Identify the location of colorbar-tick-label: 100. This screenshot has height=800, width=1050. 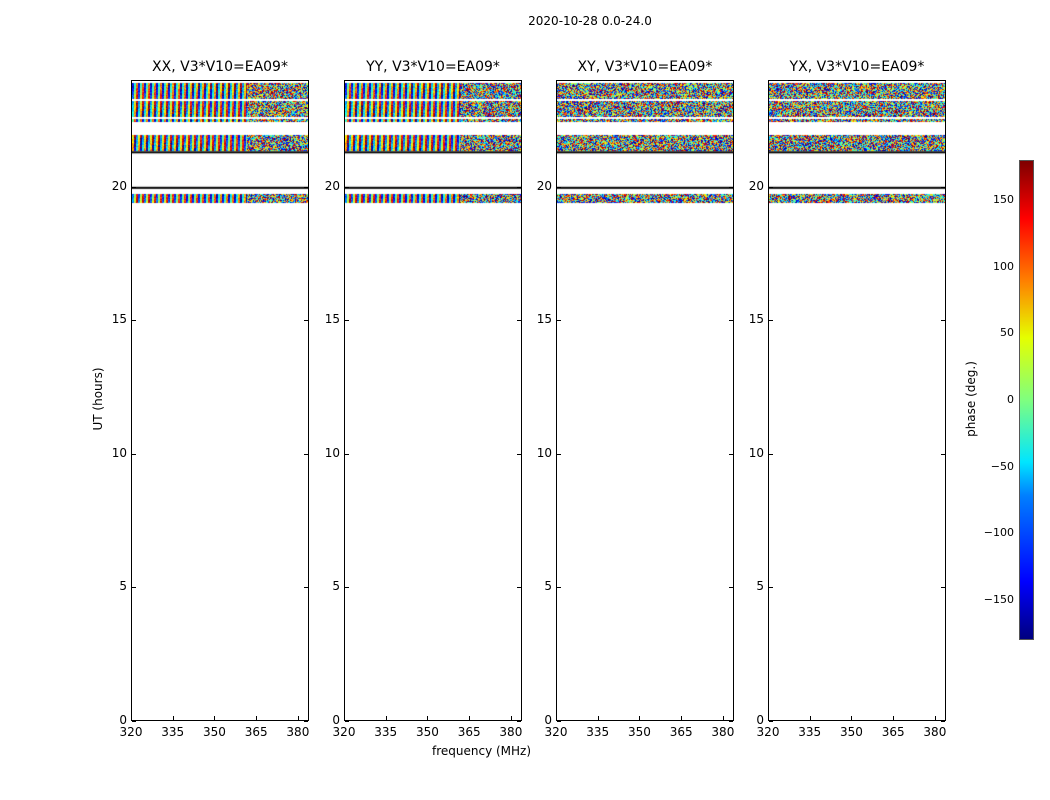
(1003, 266).